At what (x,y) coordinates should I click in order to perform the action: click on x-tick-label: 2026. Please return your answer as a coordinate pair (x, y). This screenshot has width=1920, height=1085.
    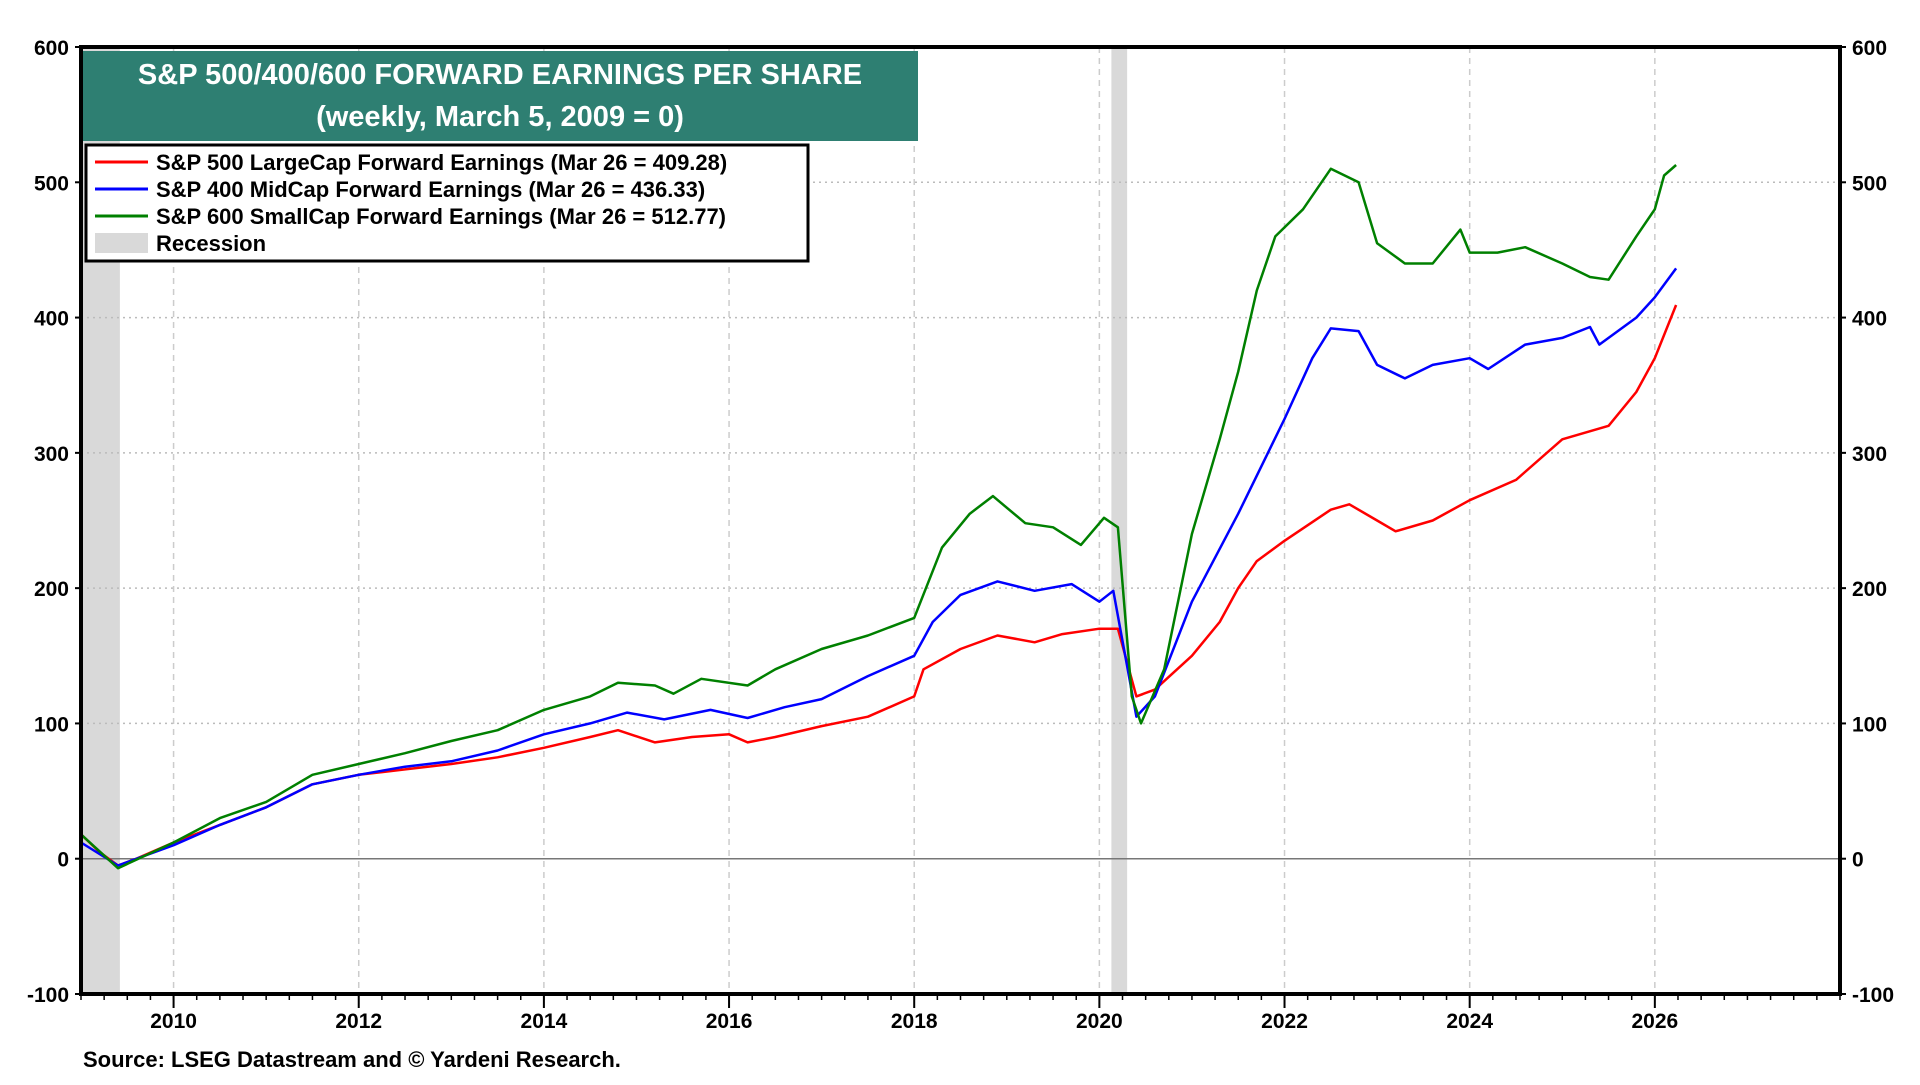
    Looking at the image, I should click on (1654, 1021).